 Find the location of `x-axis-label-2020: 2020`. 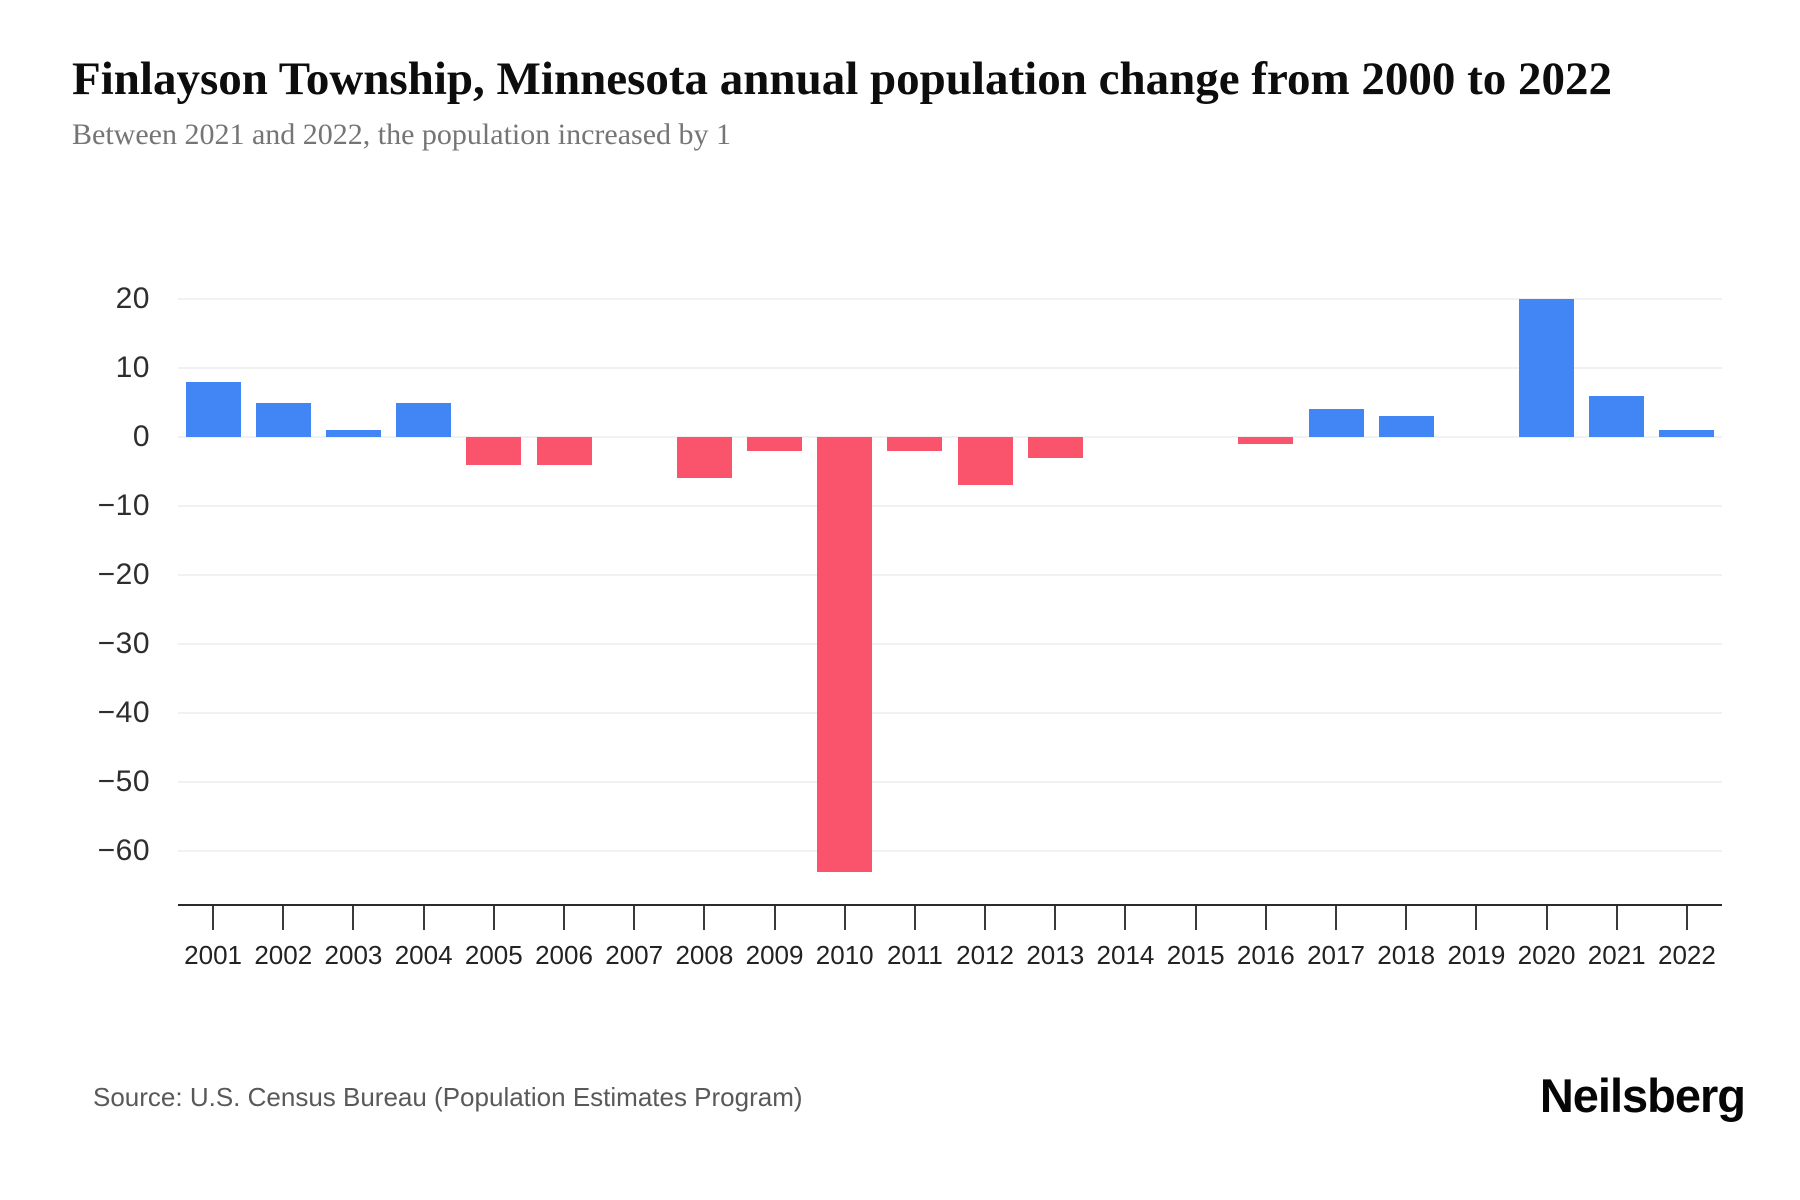

x-axis-label-2020: 2020 is located at coordinates (1546, 955).